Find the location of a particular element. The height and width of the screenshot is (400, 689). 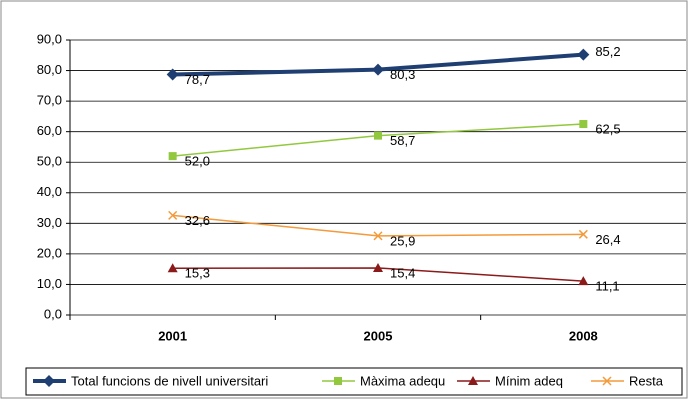

data-label: 26,4 is located at coordinates (607, 239).